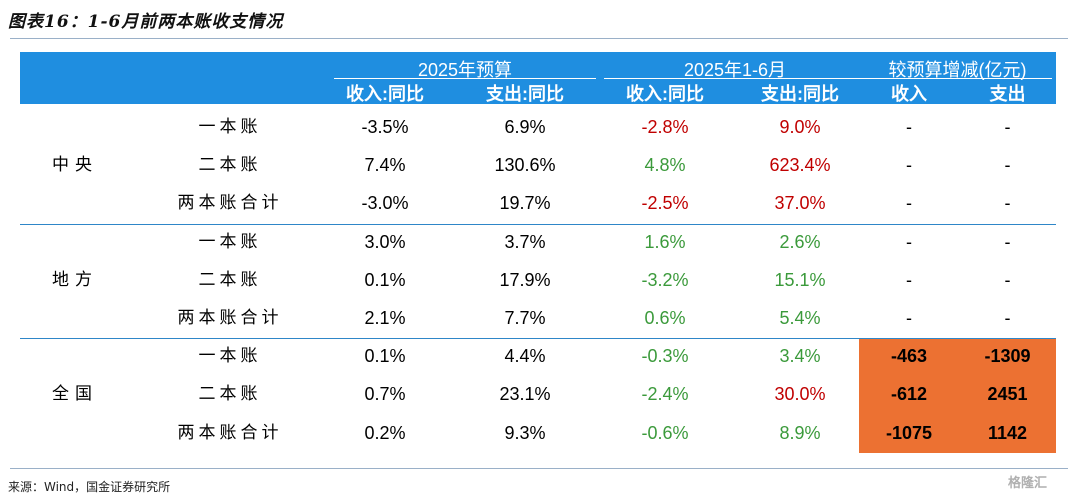 This screenshot has height=497, width=1080. I want to click on title-rule, so click(539, 38).